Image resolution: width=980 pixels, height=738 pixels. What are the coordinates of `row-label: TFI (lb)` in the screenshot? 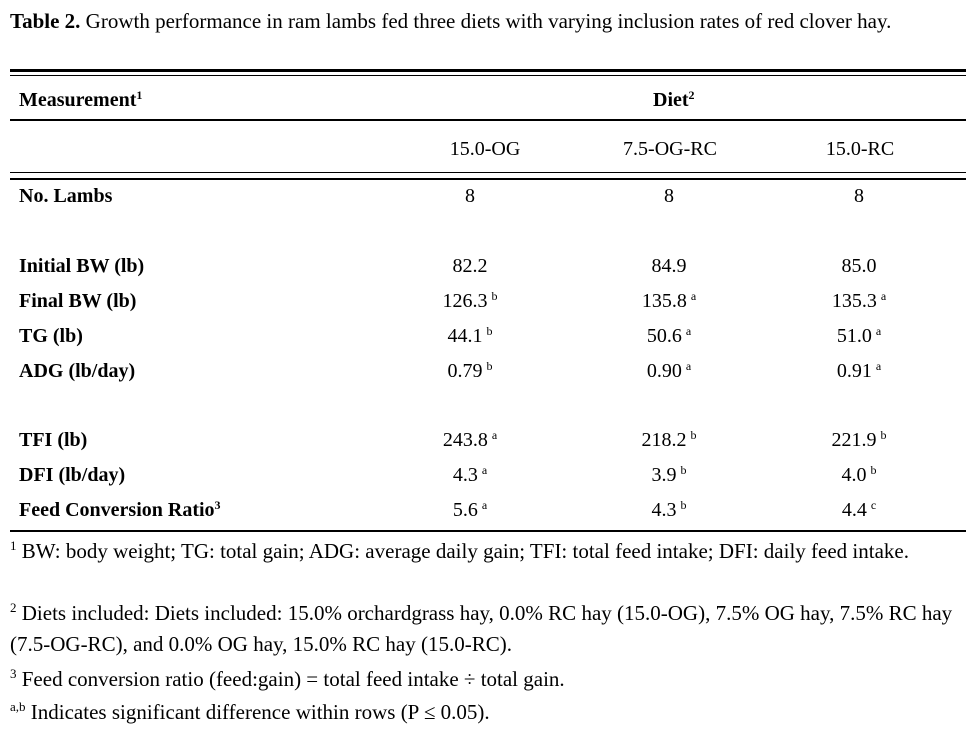 It's located at (53, 440).